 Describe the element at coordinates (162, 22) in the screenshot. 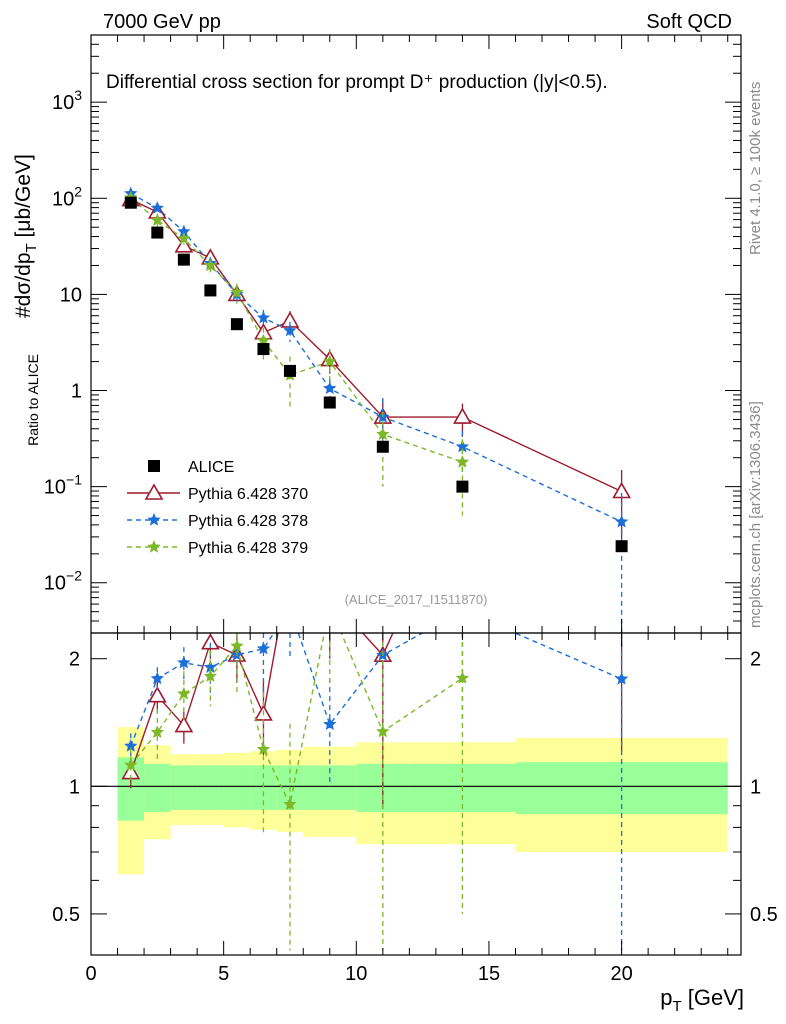

I see `header-left: 7000 GeV pp` at that location.